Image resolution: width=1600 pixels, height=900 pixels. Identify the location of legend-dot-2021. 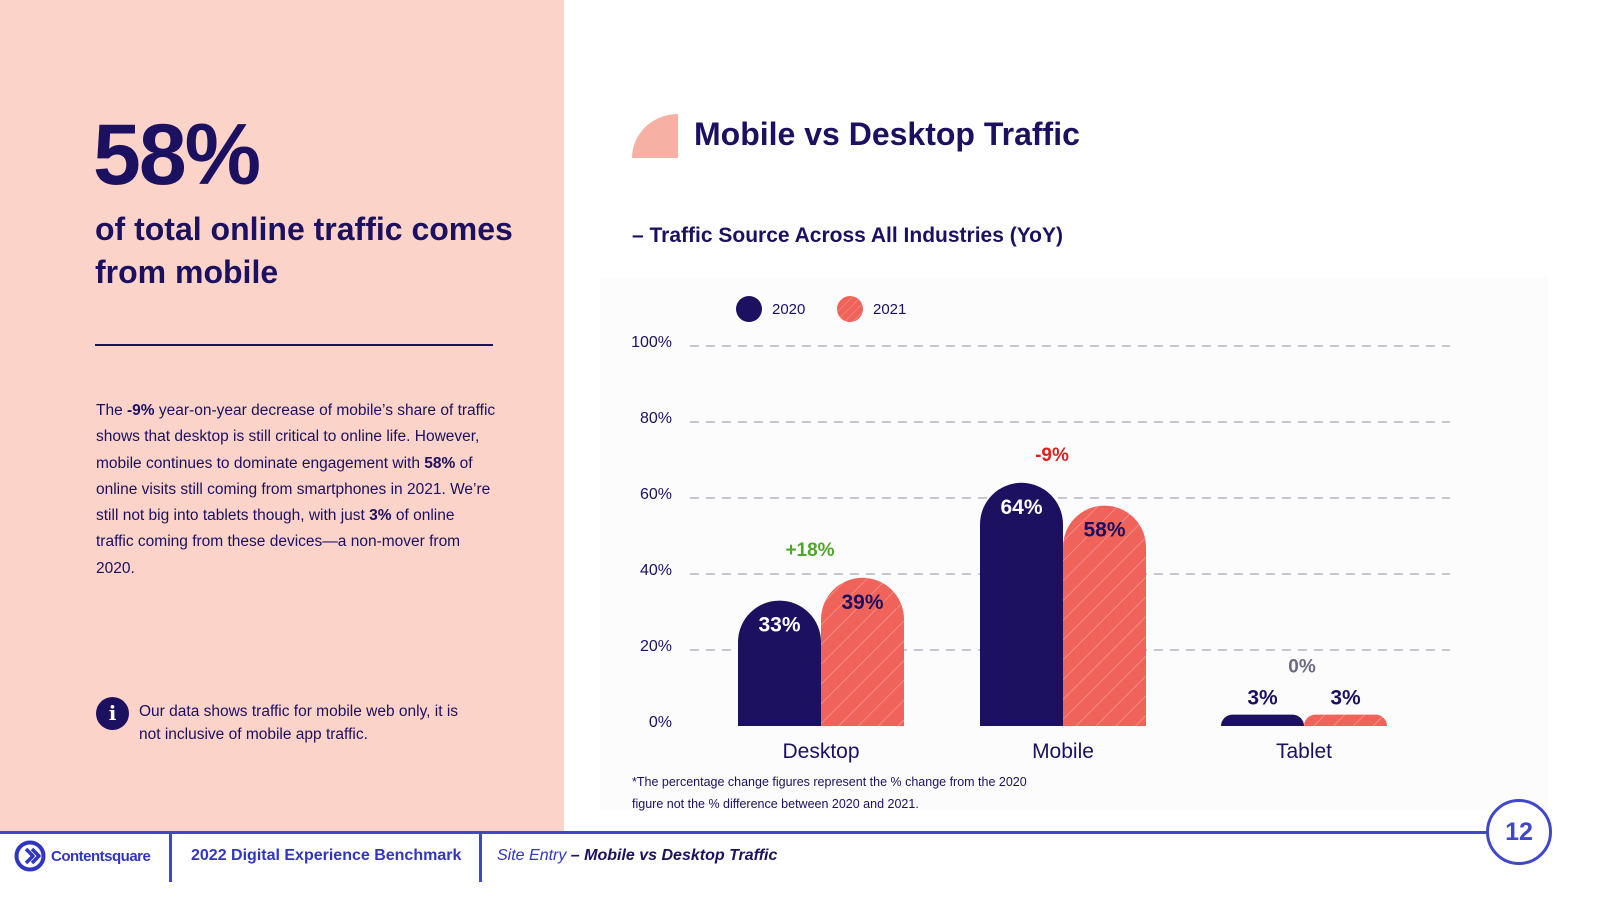
(850, 309).